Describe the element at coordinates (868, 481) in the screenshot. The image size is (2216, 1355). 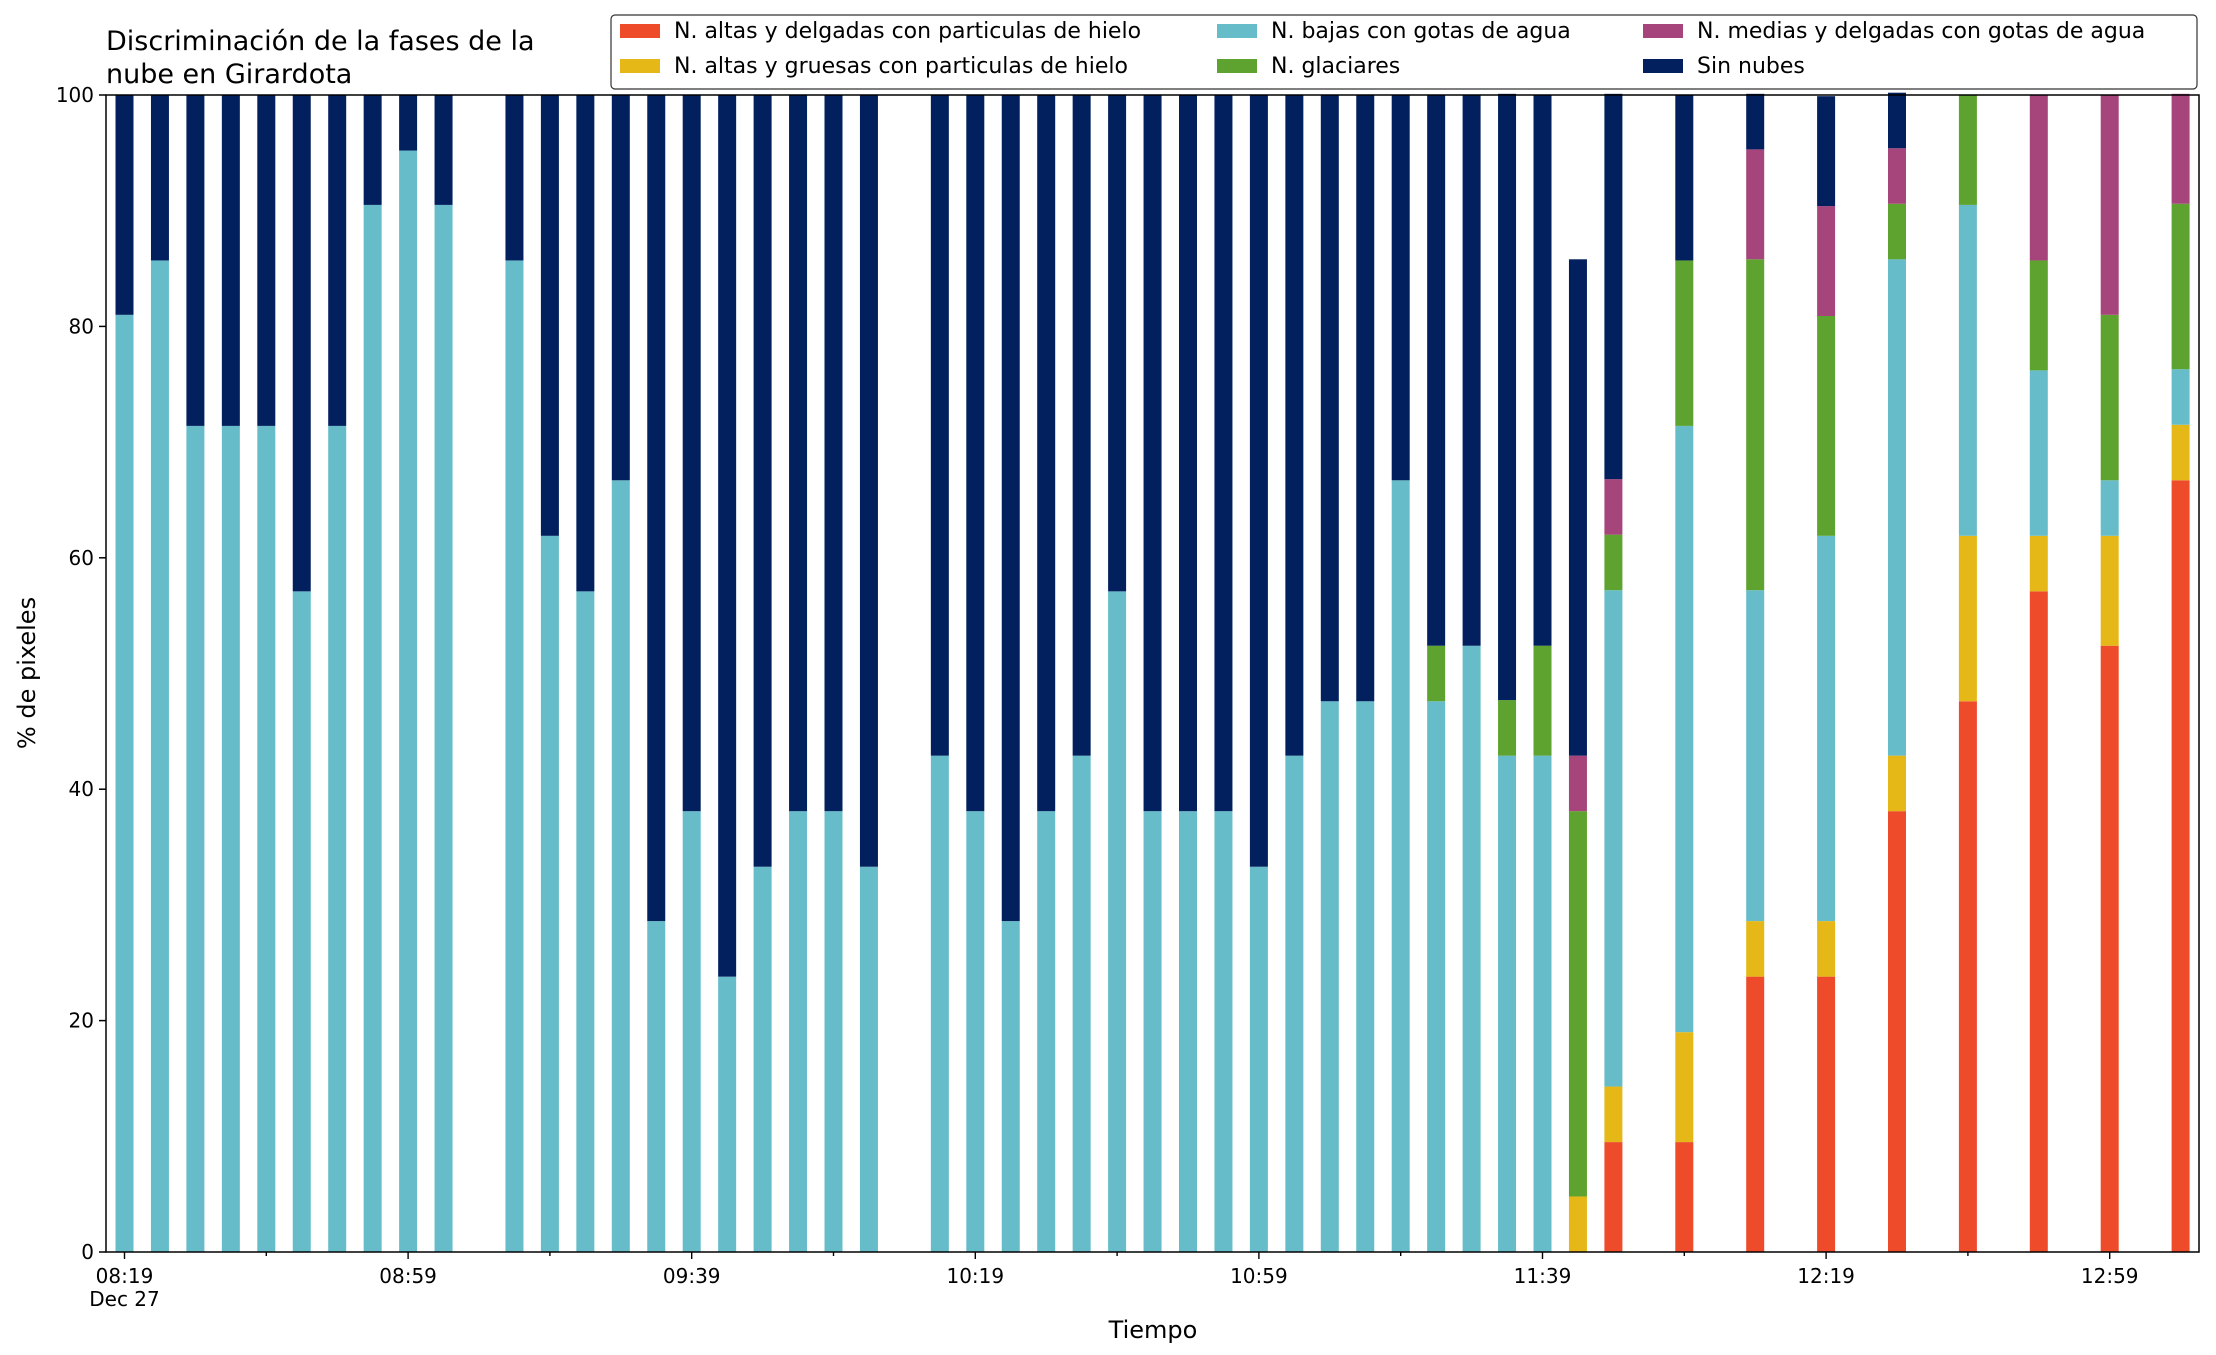
I see `bar-sin_nubes-10:04` at that location.